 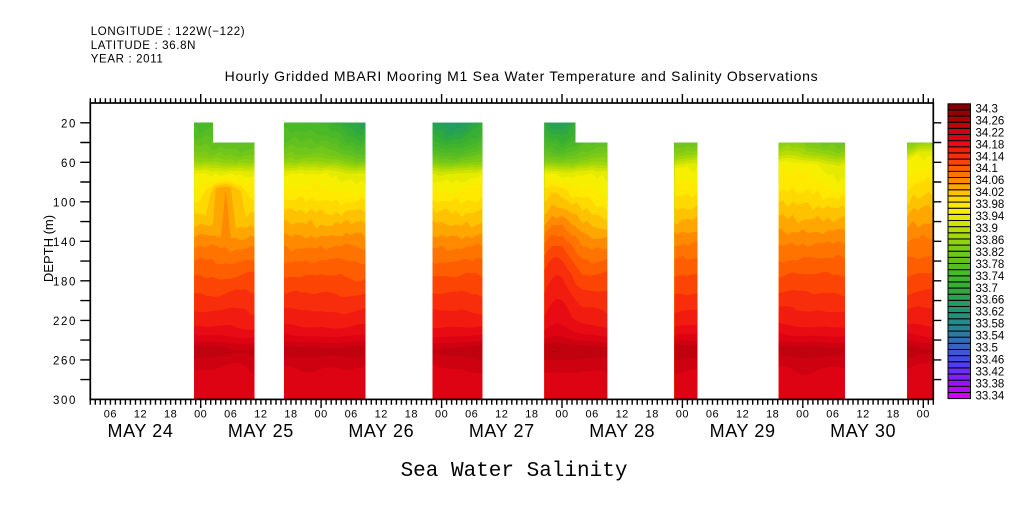 I want to click on svg-text: 33.9, so click(x=987, y=229).